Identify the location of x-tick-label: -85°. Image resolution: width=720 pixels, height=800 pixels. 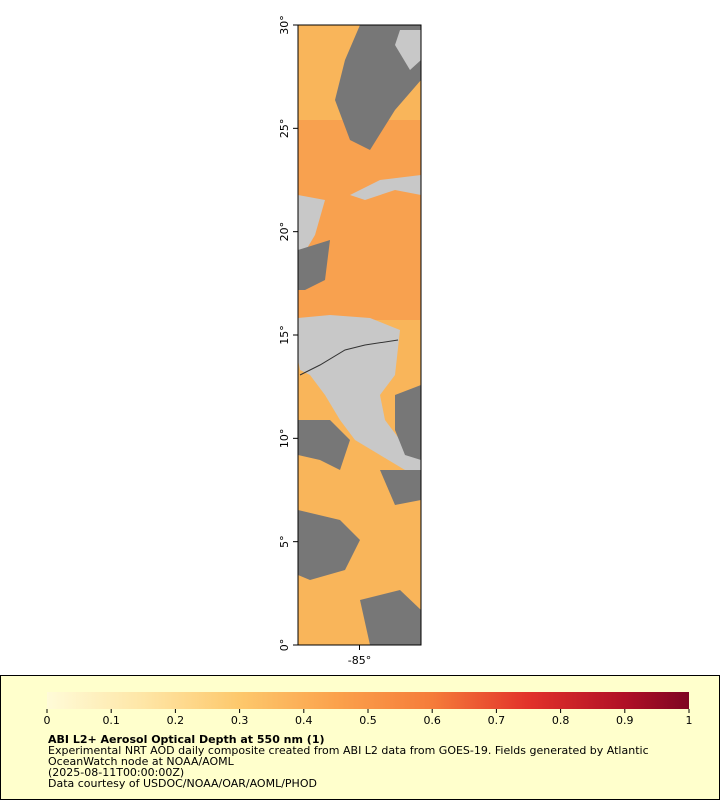
(359, 660).